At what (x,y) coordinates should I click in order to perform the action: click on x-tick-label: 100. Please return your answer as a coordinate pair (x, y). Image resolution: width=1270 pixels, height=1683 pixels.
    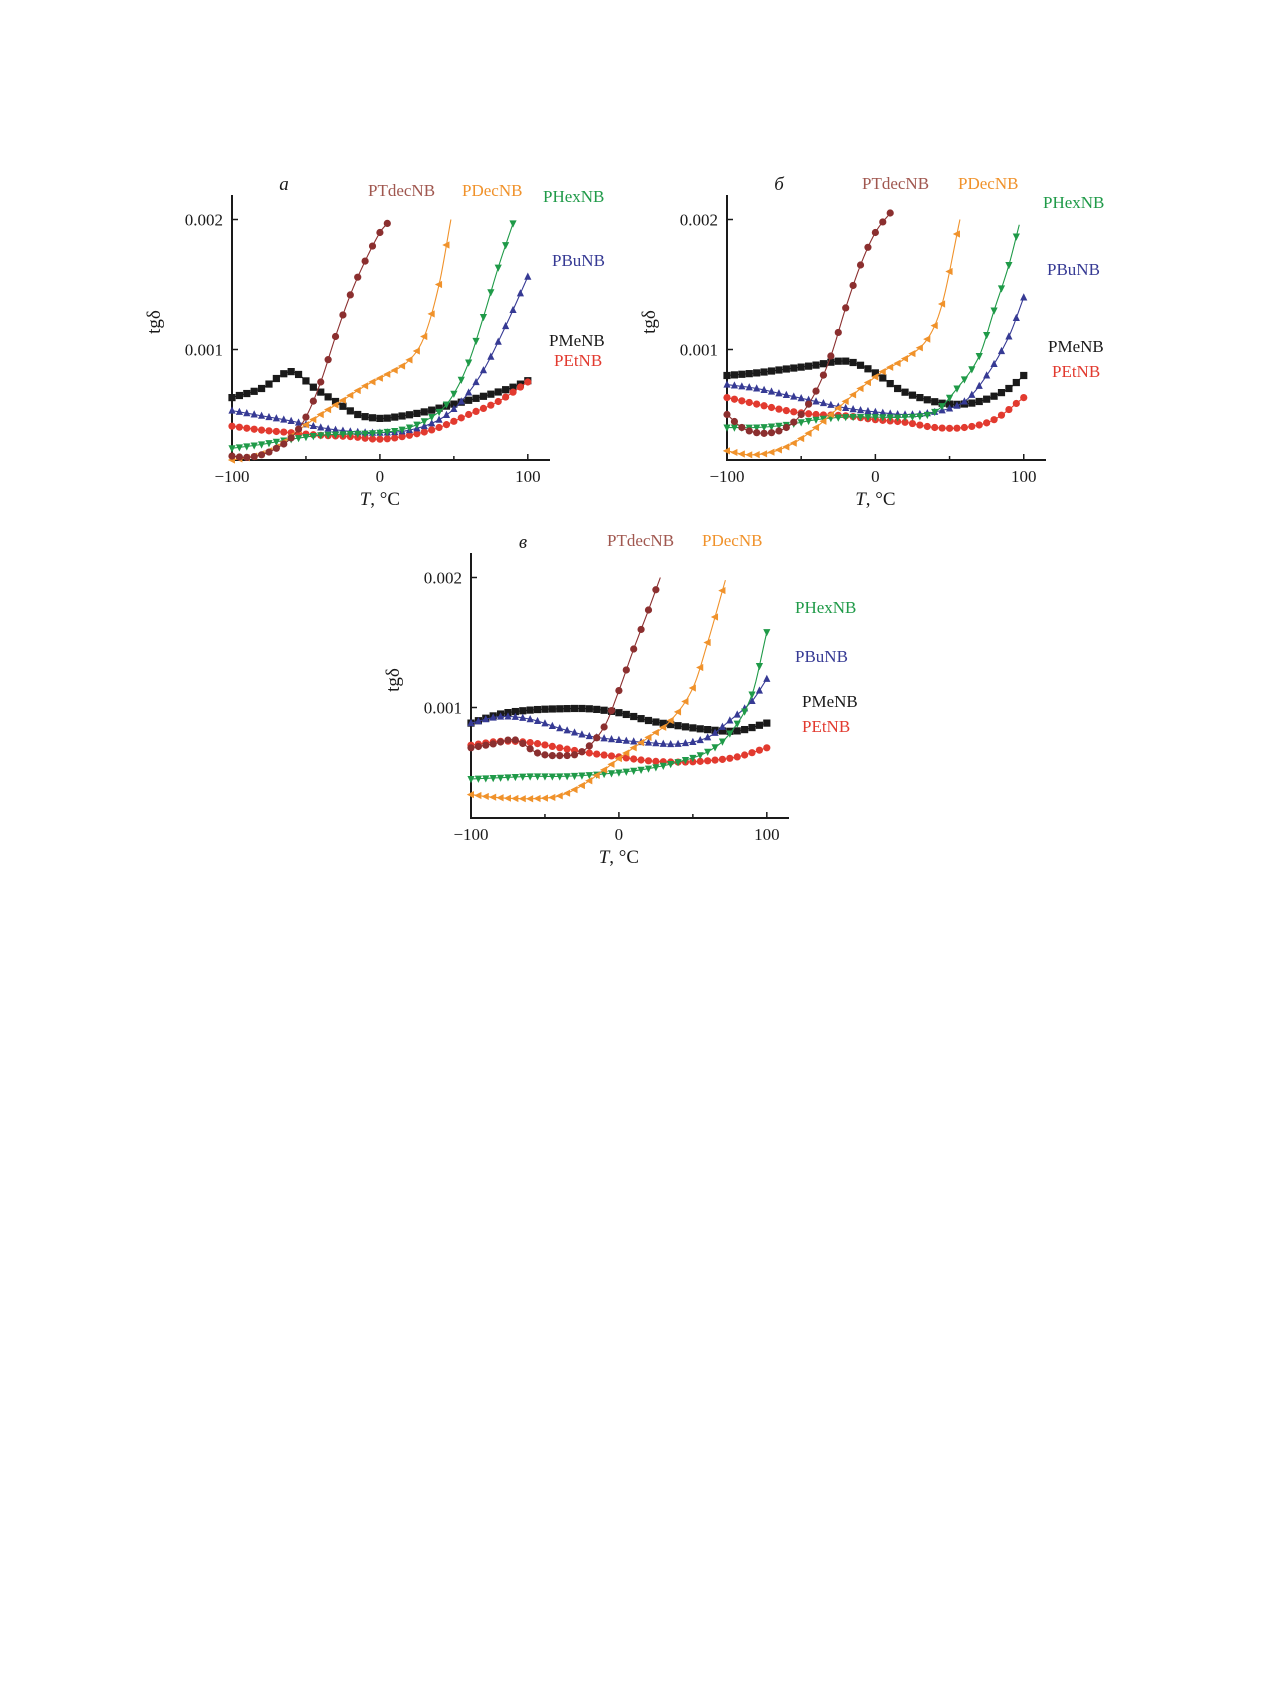
    Looking at the image, I should click on (1024, 476).